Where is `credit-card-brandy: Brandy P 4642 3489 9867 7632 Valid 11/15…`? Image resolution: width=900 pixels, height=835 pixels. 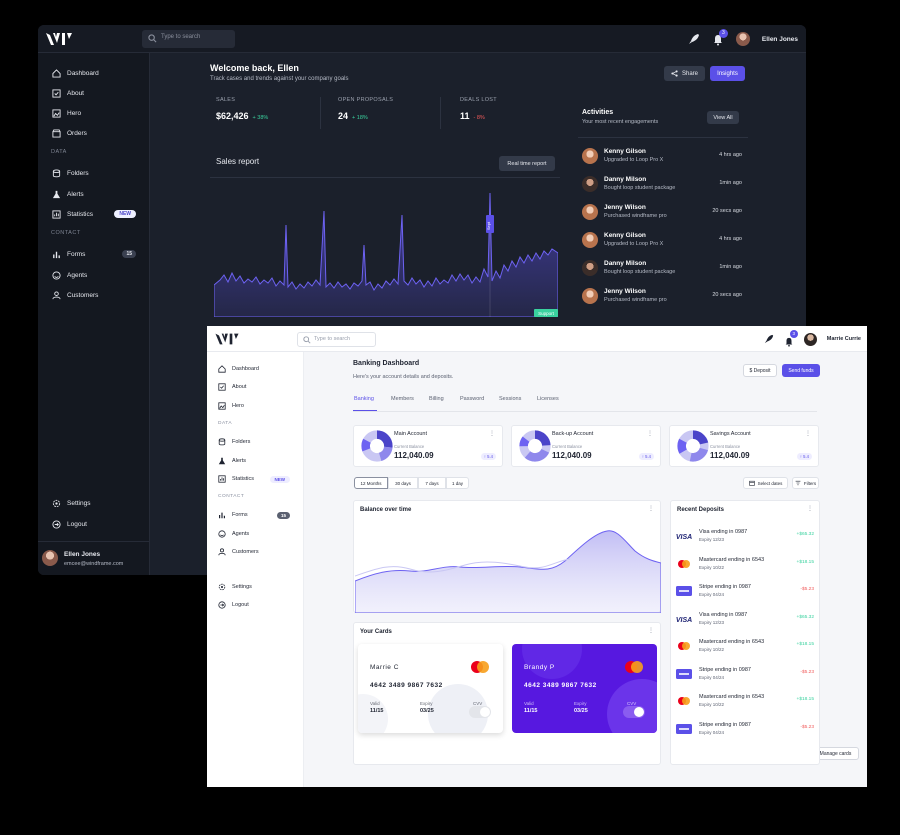
credit-card-brandy: Brandy P 4642 3489 9867 7632 Valid 11/15… is located at coordinates (584, 688).